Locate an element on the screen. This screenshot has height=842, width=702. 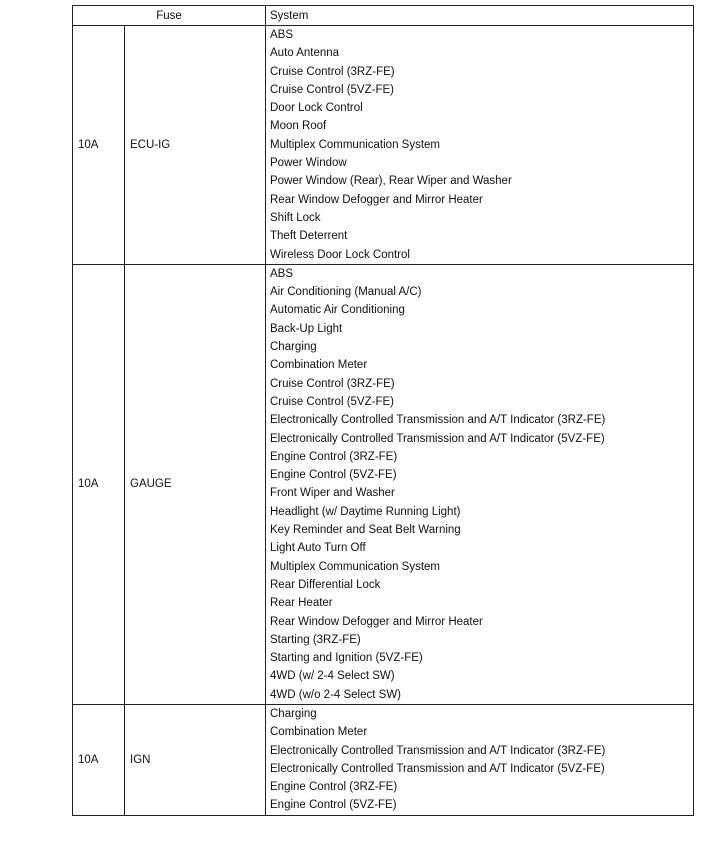
system-item: Headlight (w/ Daytime Running Light) is located at coordinates (365, 511).